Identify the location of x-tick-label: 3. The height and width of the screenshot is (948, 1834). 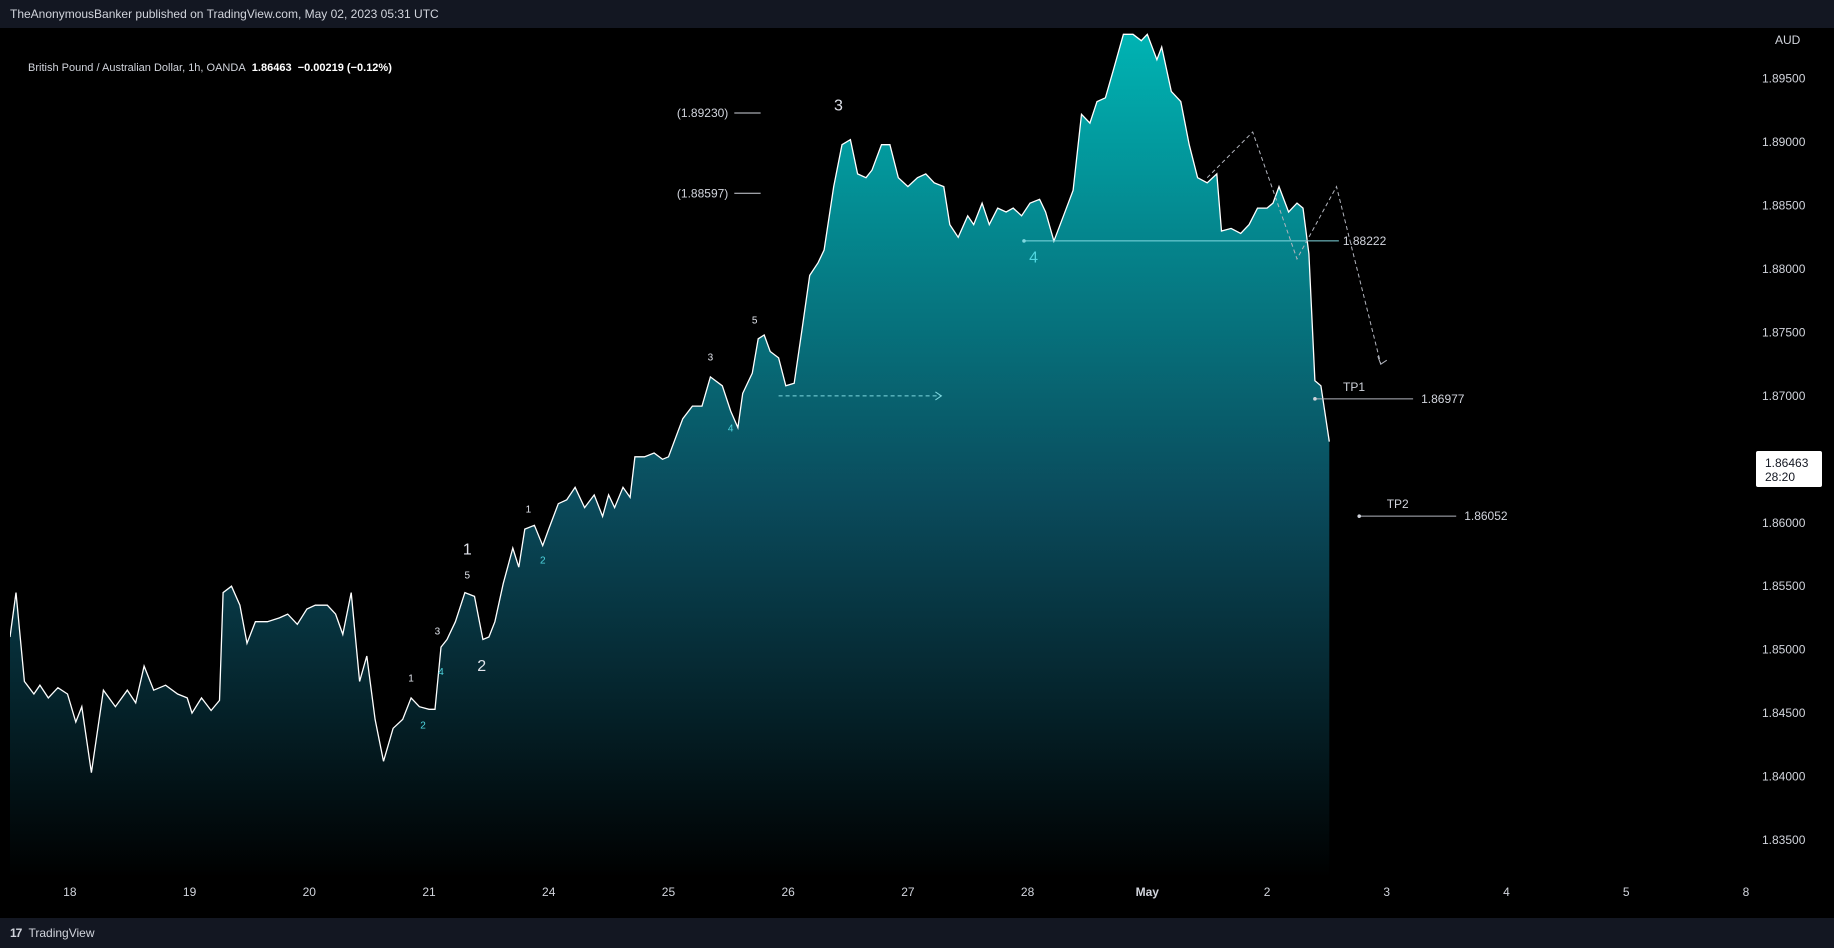
(1386, 892).